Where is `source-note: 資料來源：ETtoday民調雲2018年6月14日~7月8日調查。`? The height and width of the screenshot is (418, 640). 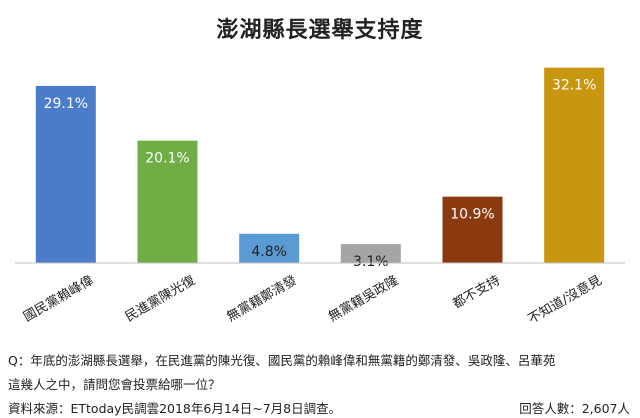 source-note: 資料來源：ETtoday民調雲2018年6月14日~7月8日調查。 is located at coordinates (175, 408).